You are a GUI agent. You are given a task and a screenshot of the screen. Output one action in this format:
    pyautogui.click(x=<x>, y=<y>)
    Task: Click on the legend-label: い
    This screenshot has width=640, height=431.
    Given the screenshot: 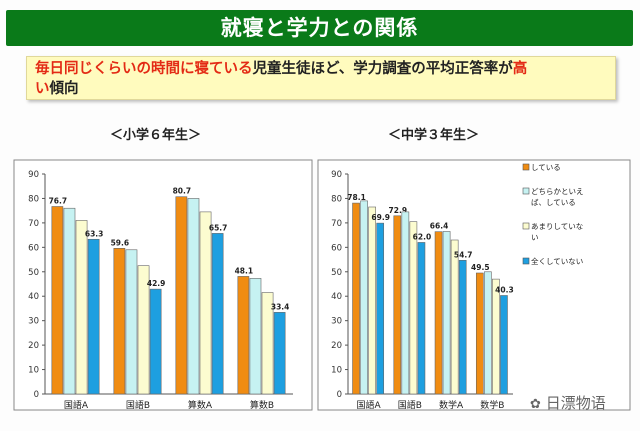 What is the action you would take?
    pyautogui.click(x=535, y=237)
    